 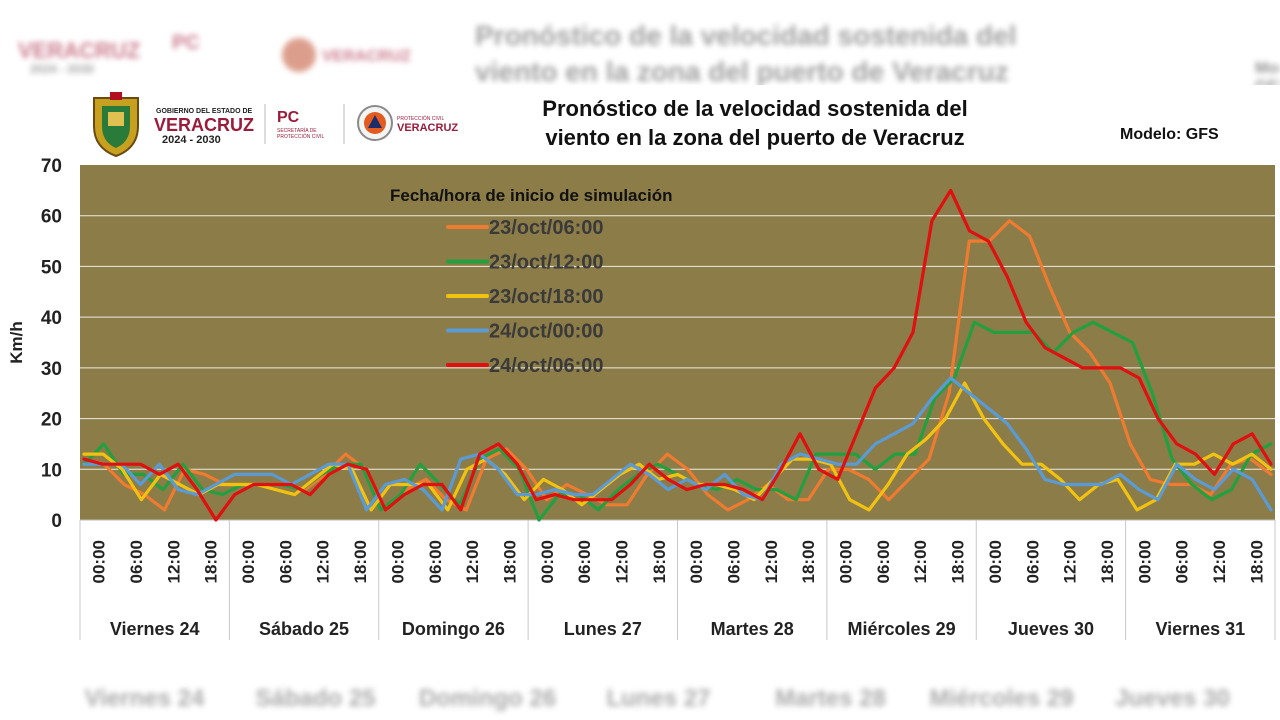 I want to click on logo-pc-sub1: SECRETARÍA DE, so click(x=297, y=130).